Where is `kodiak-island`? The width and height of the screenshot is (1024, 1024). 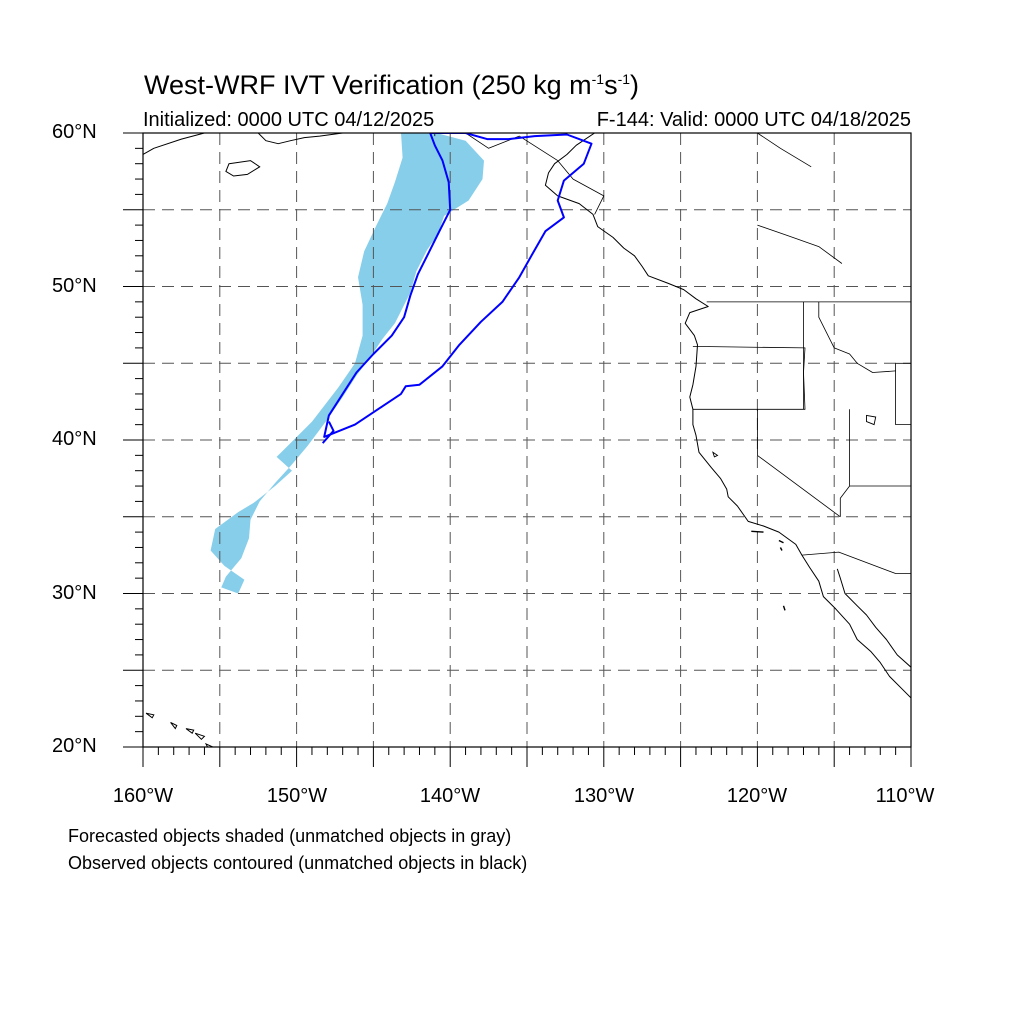
kodiak-island is located at coordinates (243, 168).